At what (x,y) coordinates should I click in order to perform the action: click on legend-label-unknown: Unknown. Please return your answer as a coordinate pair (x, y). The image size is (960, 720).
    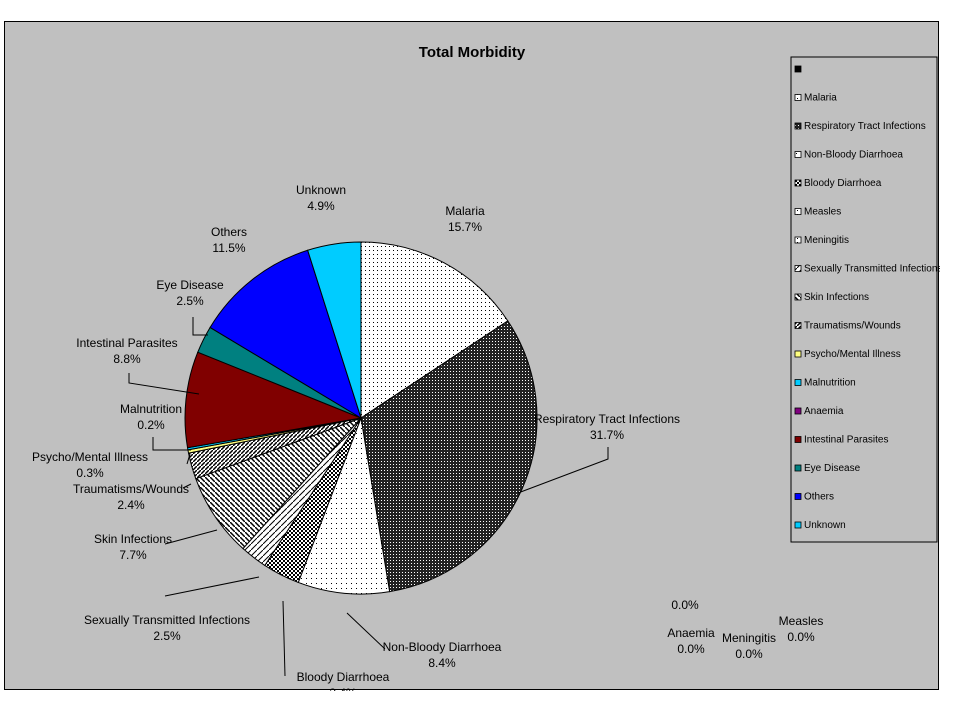
    Looking at the image, I should click on (825, 525).